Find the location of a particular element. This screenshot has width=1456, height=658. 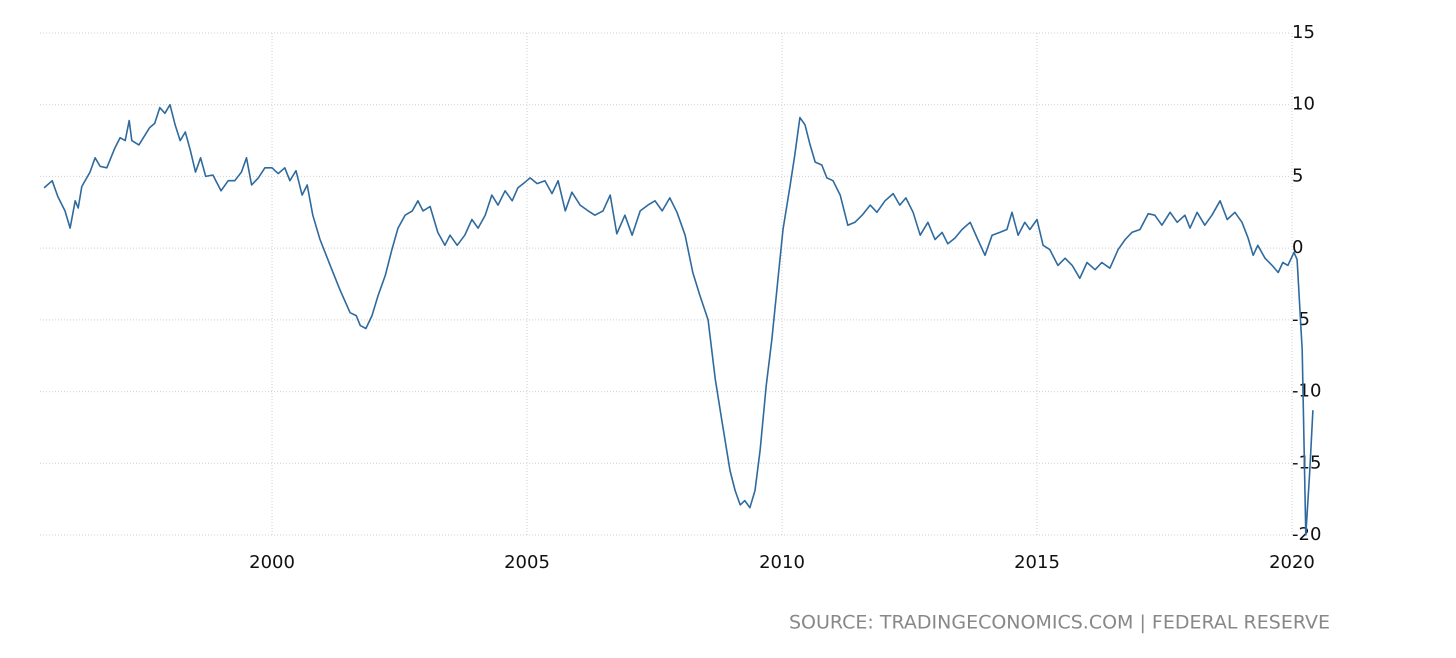

y-tick-label: -15 is located at coordinates (1306, 462).